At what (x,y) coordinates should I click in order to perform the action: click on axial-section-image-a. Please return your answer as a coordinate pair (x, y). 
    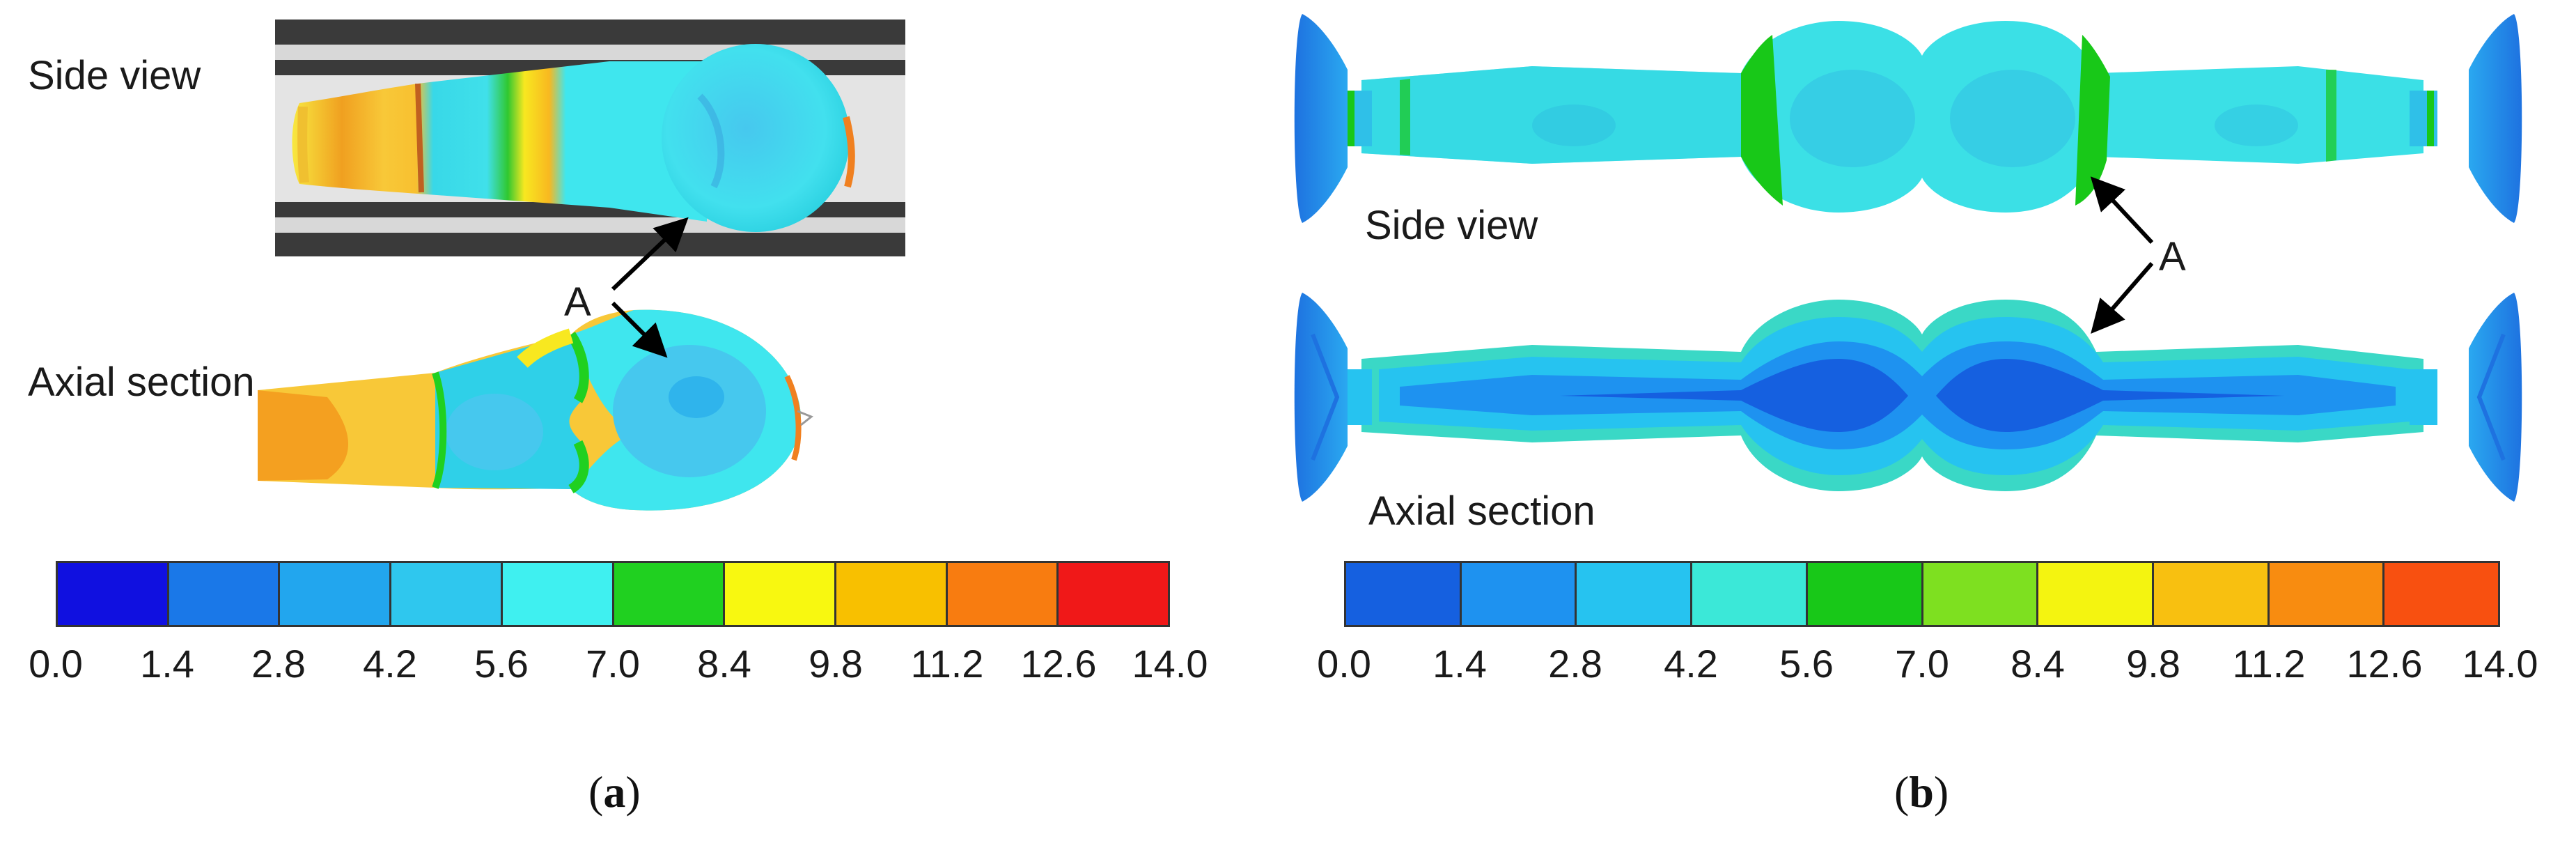
    Looking at the image, I should click on (536, 410).